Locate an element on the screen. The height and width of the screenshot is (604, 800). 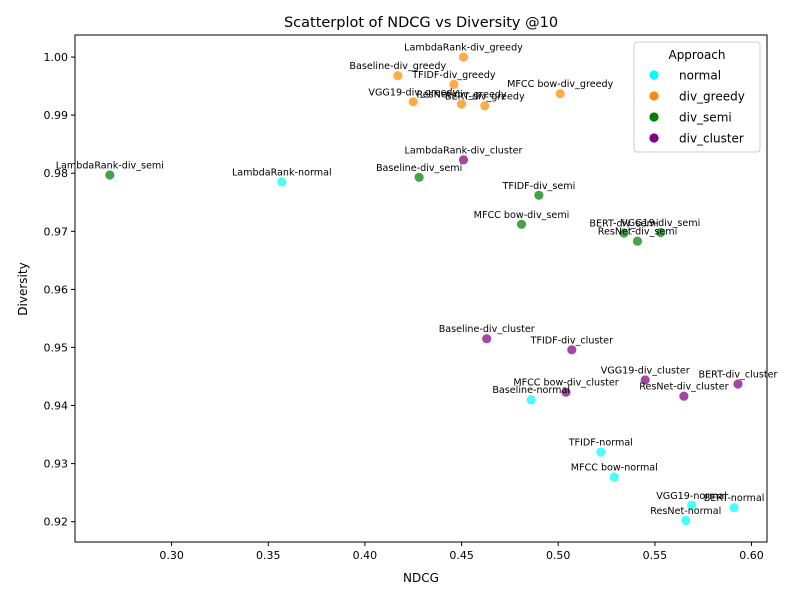
x-axis-ticks: 0.30 0.35 0.40 0.45 0.50 0.55 0.60 is located at coordinates (461, 552).